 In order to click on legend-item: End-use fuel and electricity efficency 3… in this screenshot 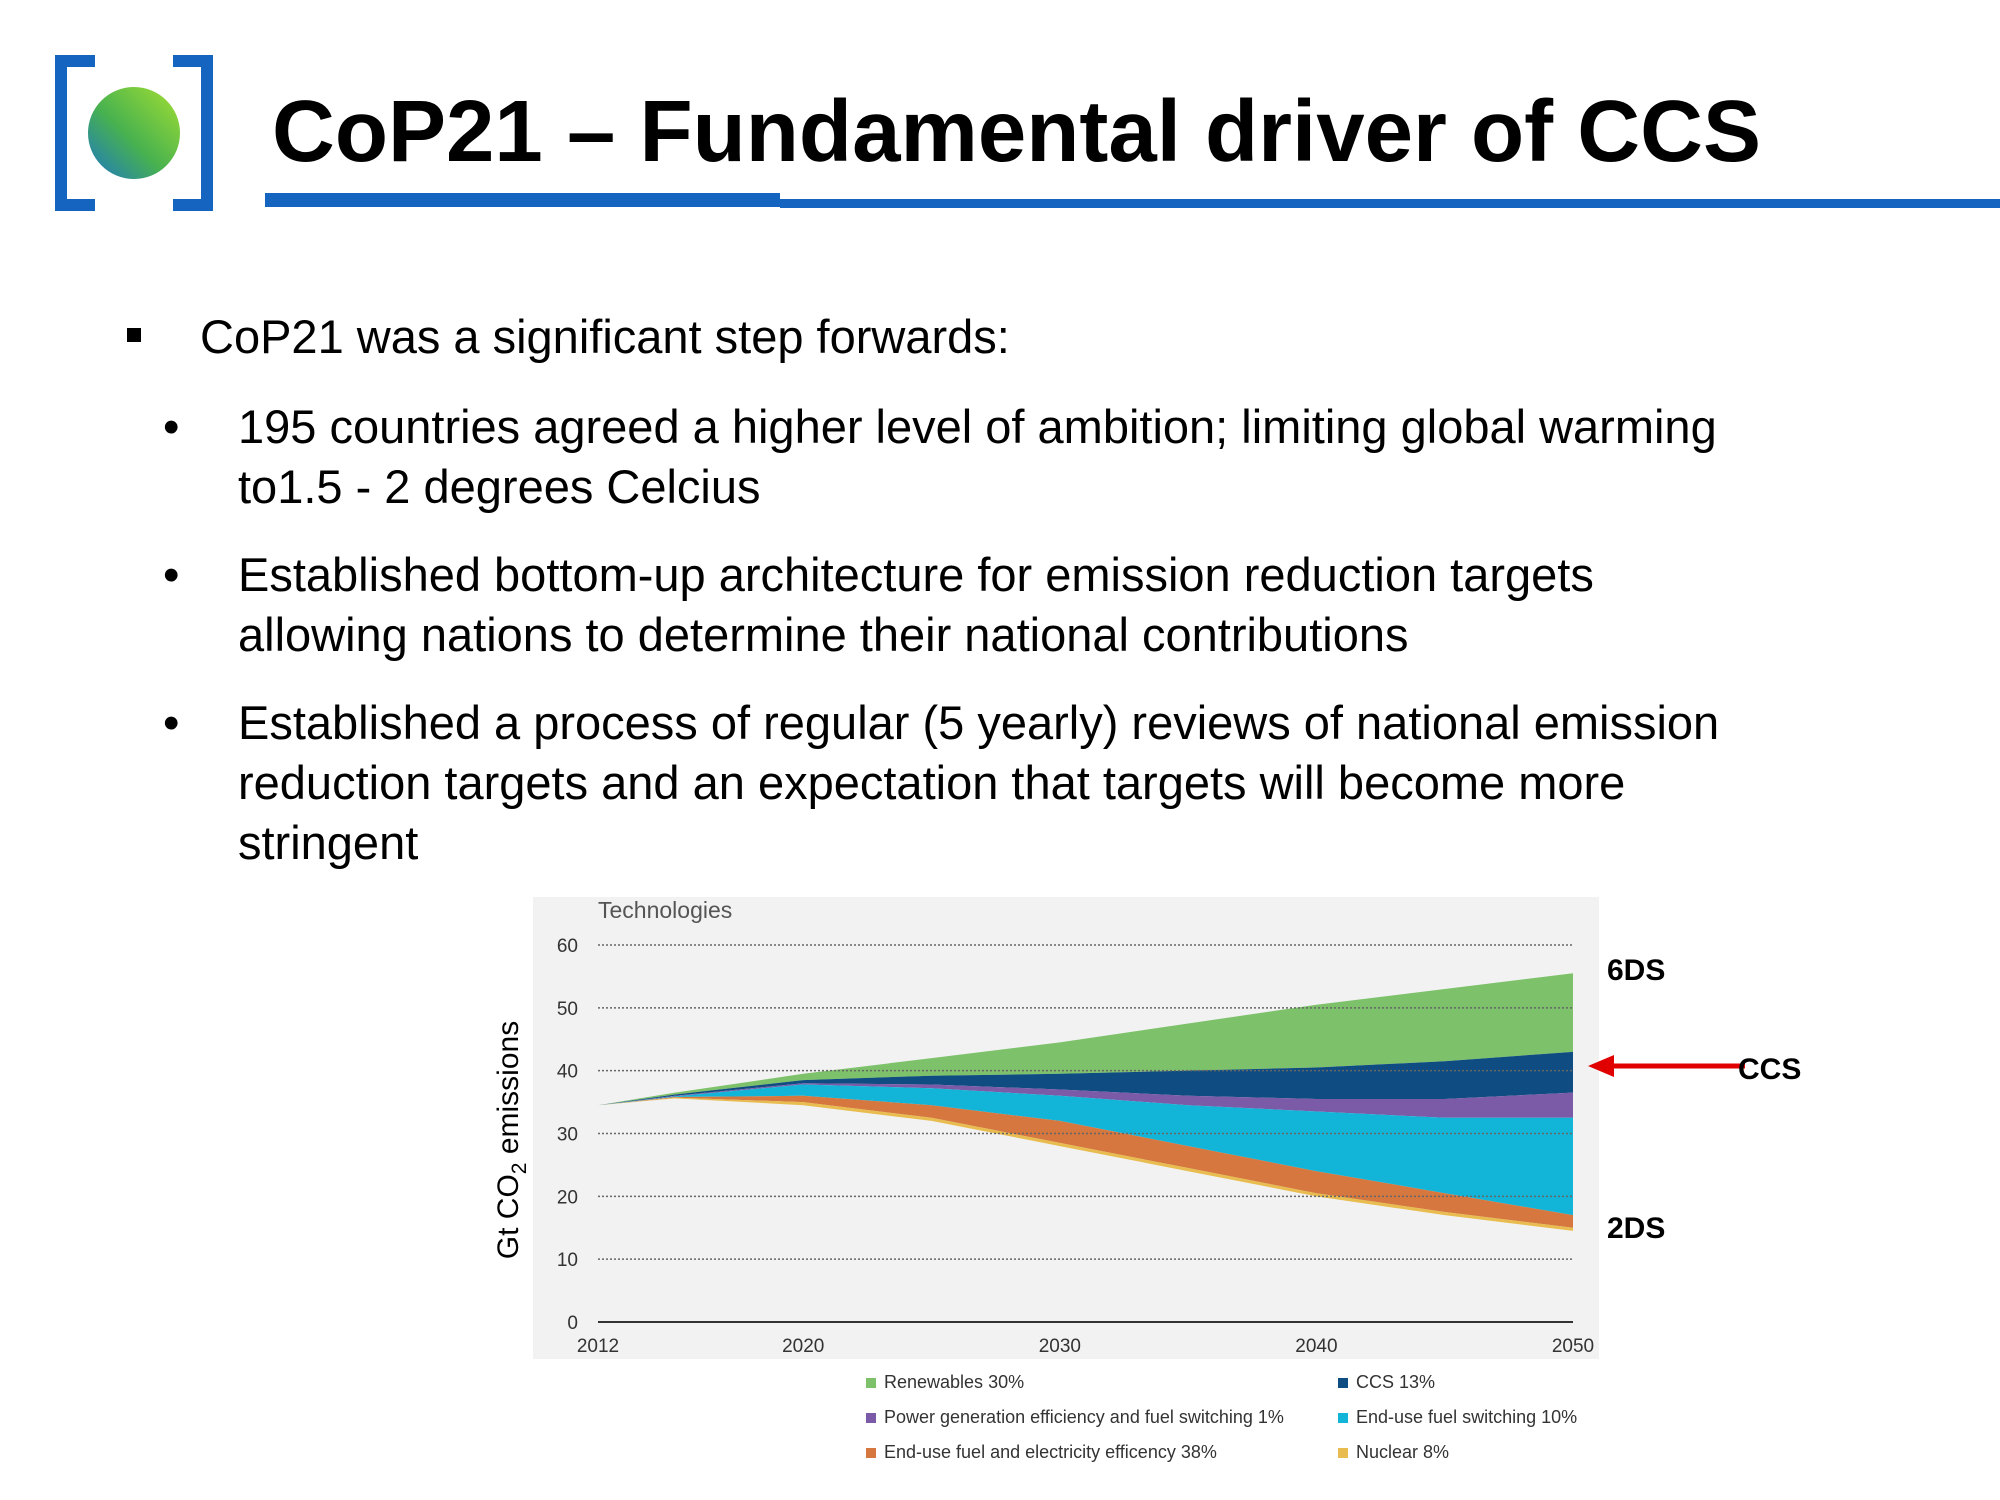, I will do `click(1041, 1452)`.